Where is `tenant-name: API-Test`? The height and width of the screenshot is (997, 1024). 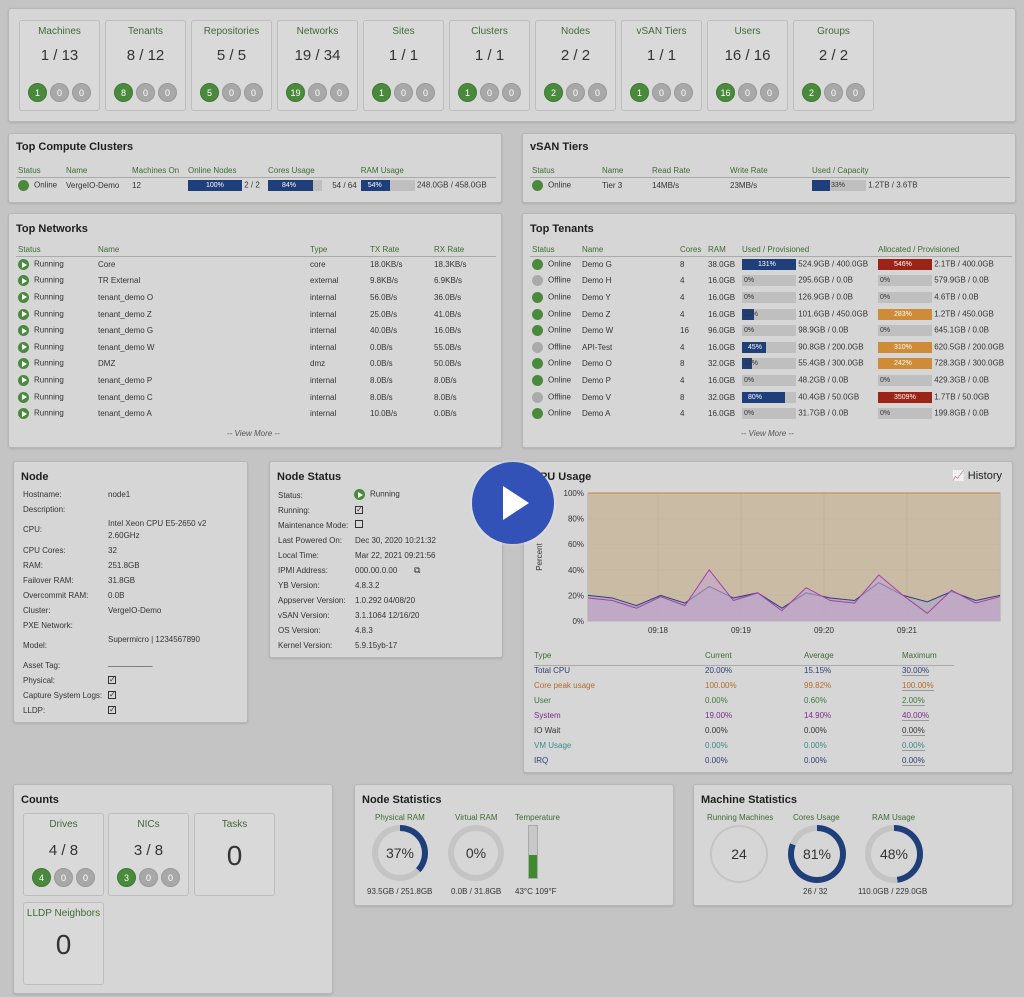 tenant-name: API-Test is located at coordinates (597, 347).